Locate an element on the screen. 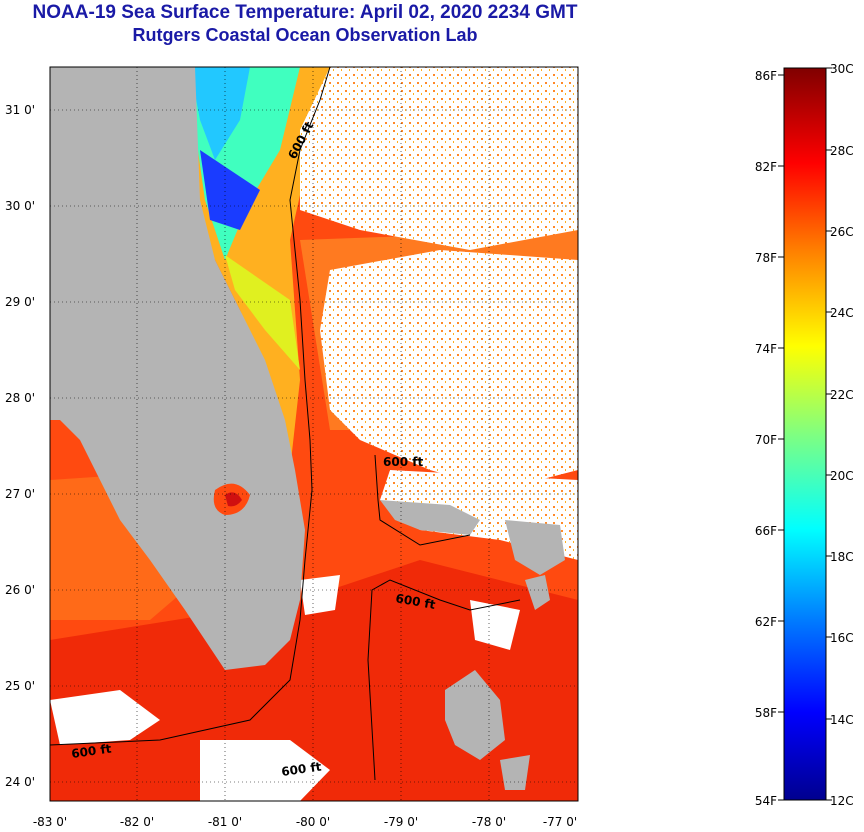 The image size is (864, 832). lat-tick-label: 24 0' is located at coordinates (20, 782).